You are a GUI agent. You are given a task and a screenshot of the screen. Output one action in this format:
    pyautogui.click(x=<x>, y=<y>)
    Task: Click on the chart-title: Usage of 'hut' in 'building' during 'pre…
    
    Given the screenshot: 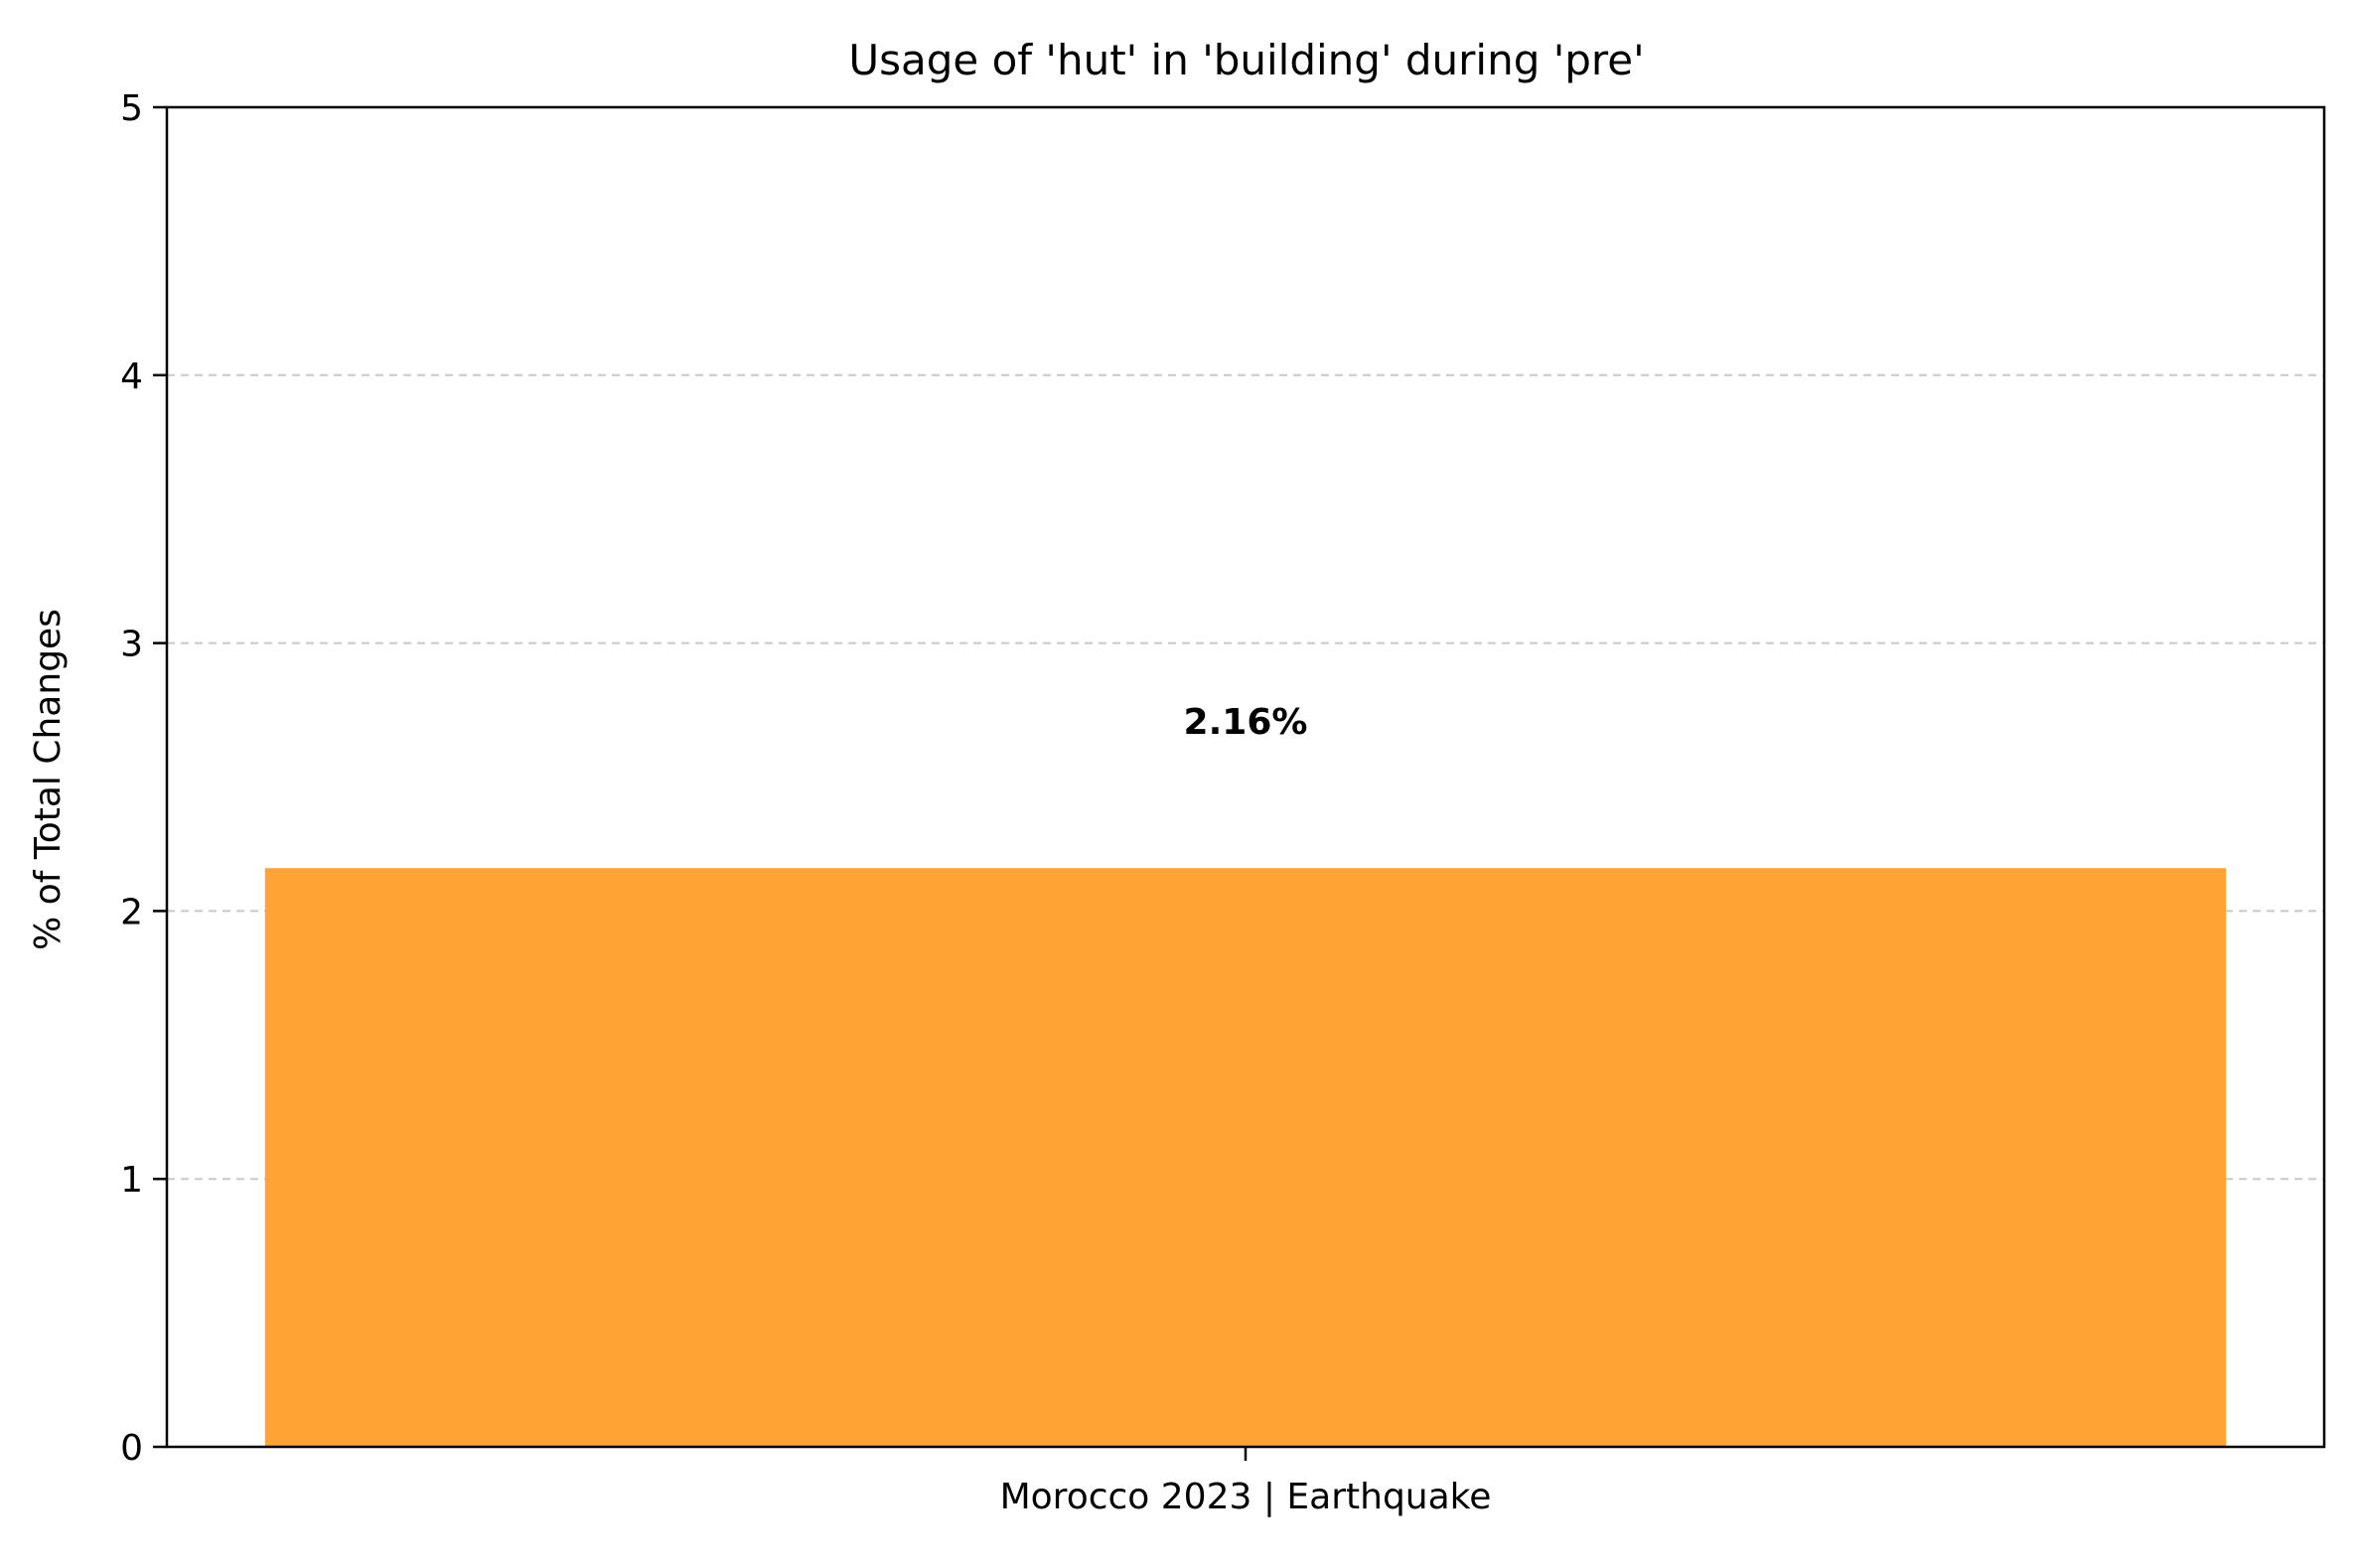 What is the action you would take?
    pyautogui.click(x=1246, y=60)
    